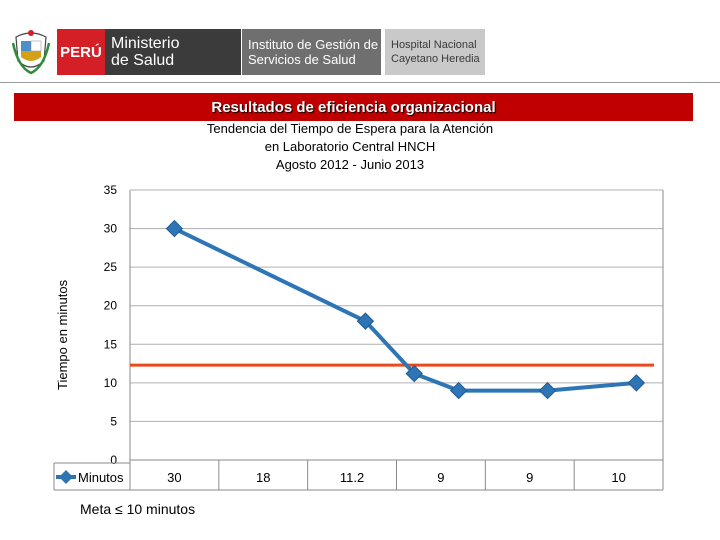  What do you see at coordinates (113, 460) in the screenshot?
I see `y-tick-label: 0` at bounding box center [113, 460].